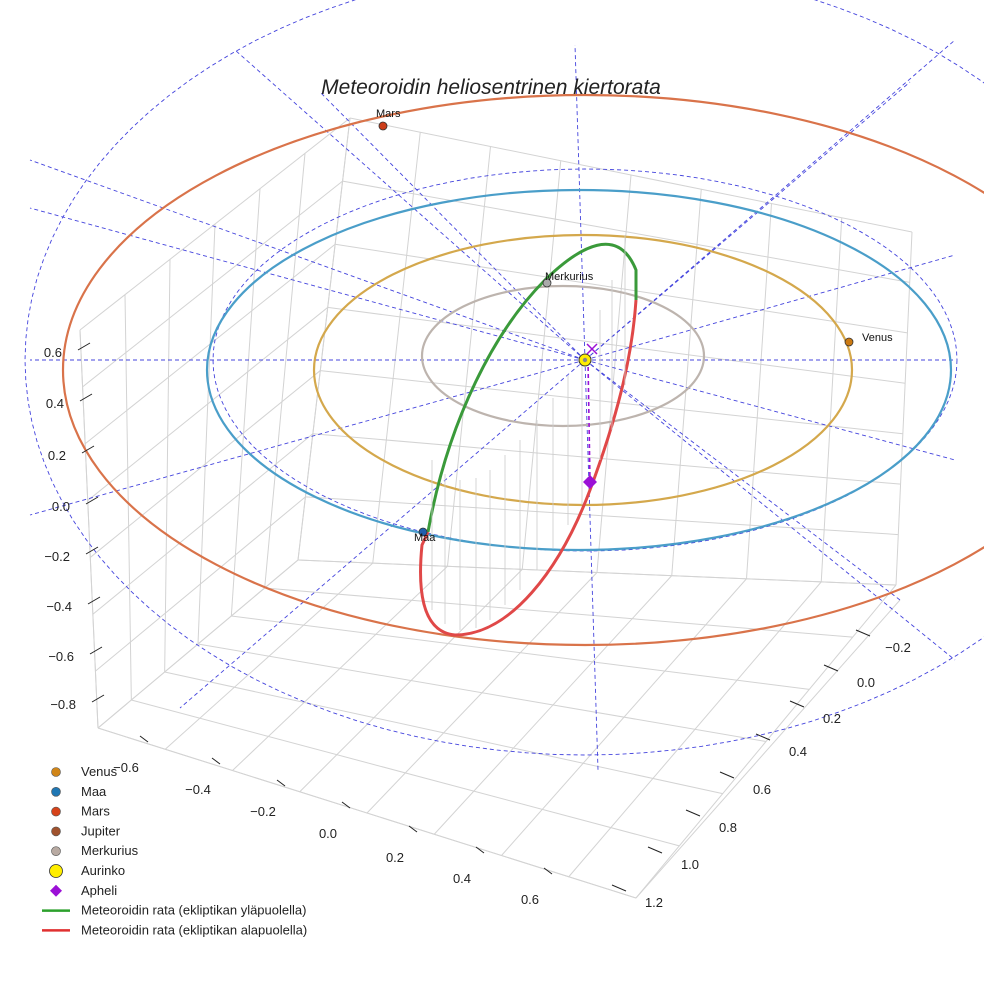  What do you see at coordinates (590, 482) in the screenshot?
I see `aphelion-marker` at bounding box center [590, 482].